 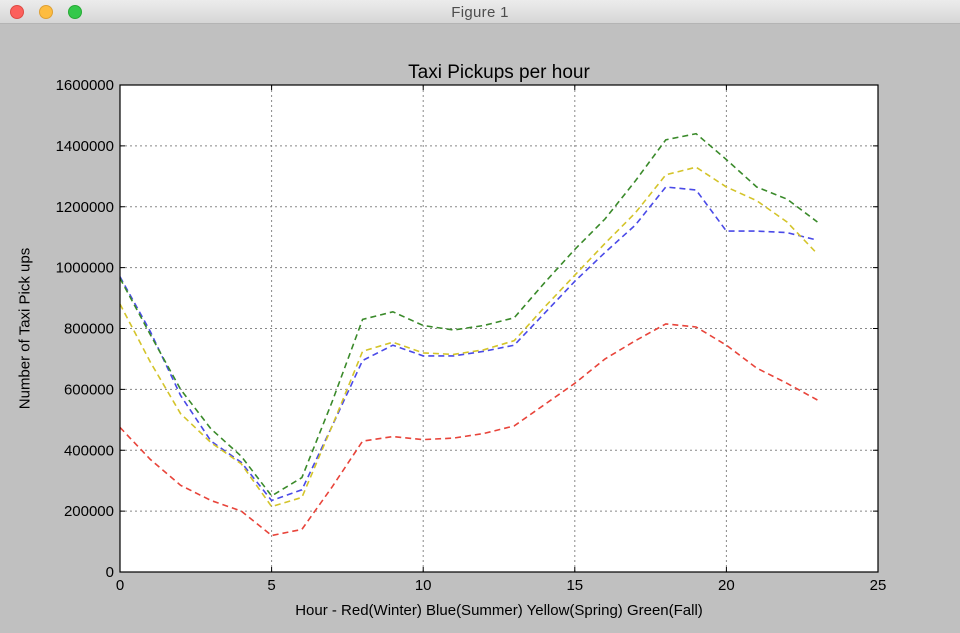 I want to click on y-tick-label: 1600000, so click(x=85, y=85).